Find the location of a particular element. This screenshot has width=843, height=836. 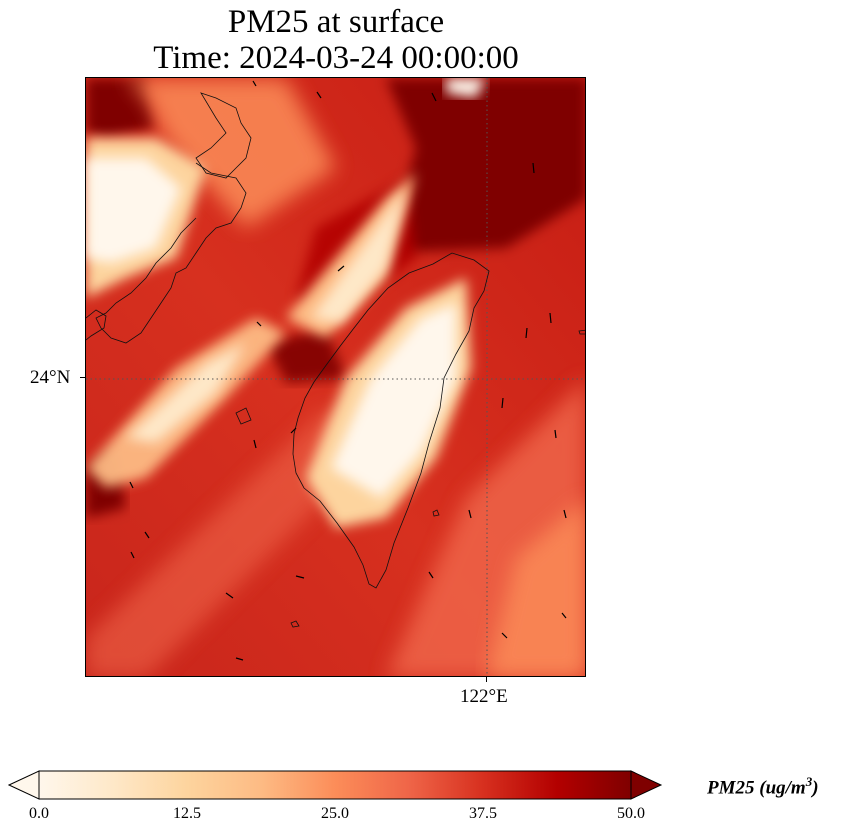

colorbar-tick-3: 37.5 is located at coordinates (483, 813).